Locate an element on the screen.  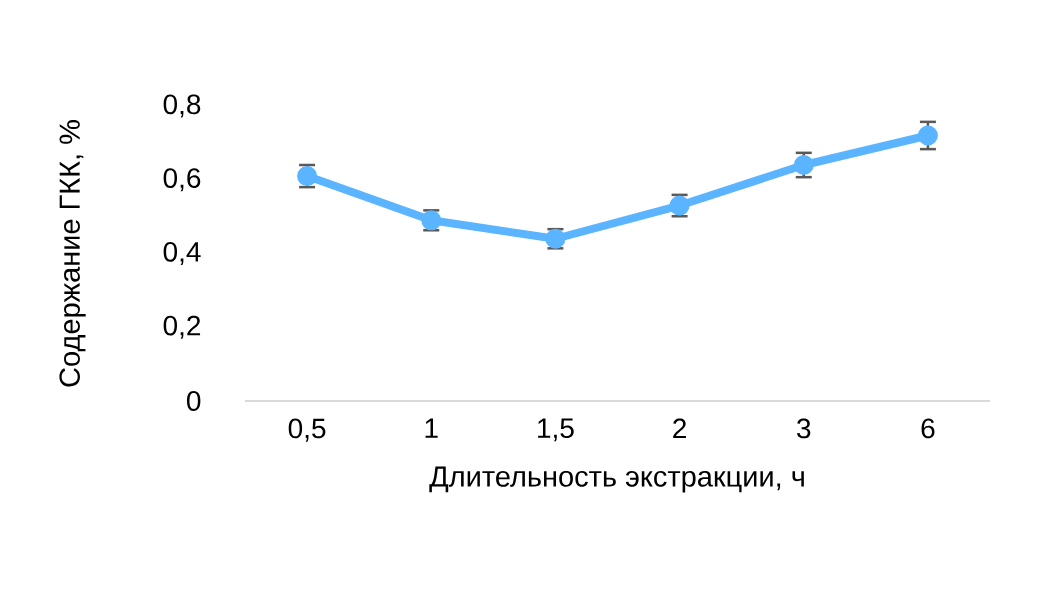
x-tick-label: 2 is located at coordinates (679, 428).